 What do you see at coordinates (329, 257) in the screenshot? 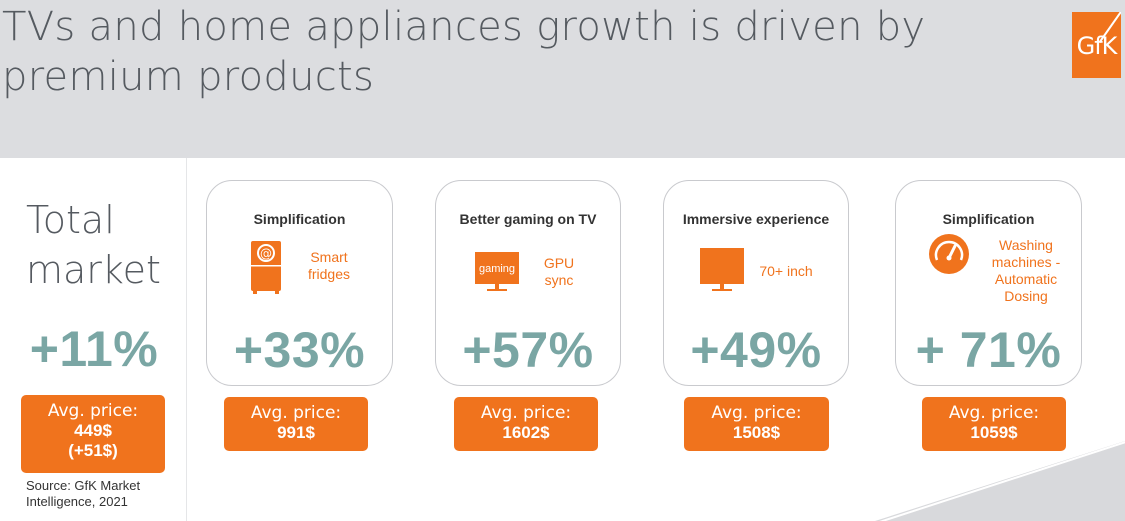
I see `feature-line: Smart` at bounding box center [329, 257].